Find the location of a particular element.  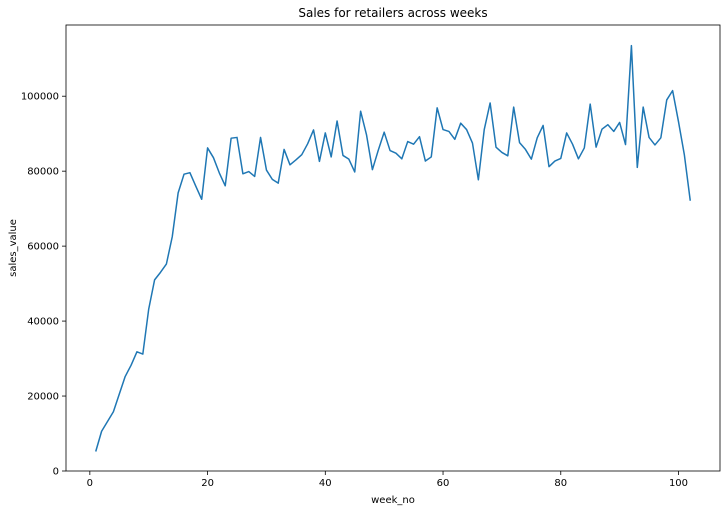

x-tick-label: 40 is located at coordinates (325, 483).